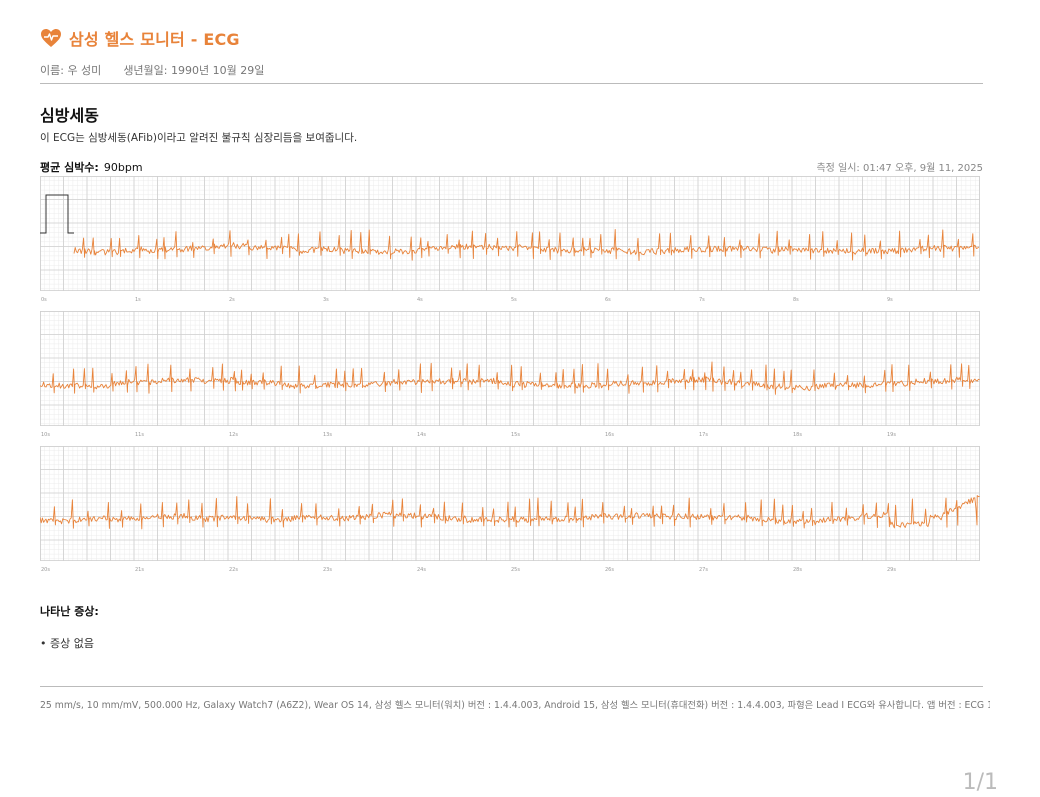 This screenshot has height=797, width=1040. I want to click on time-tick-label: 0s, so click(44, 300).